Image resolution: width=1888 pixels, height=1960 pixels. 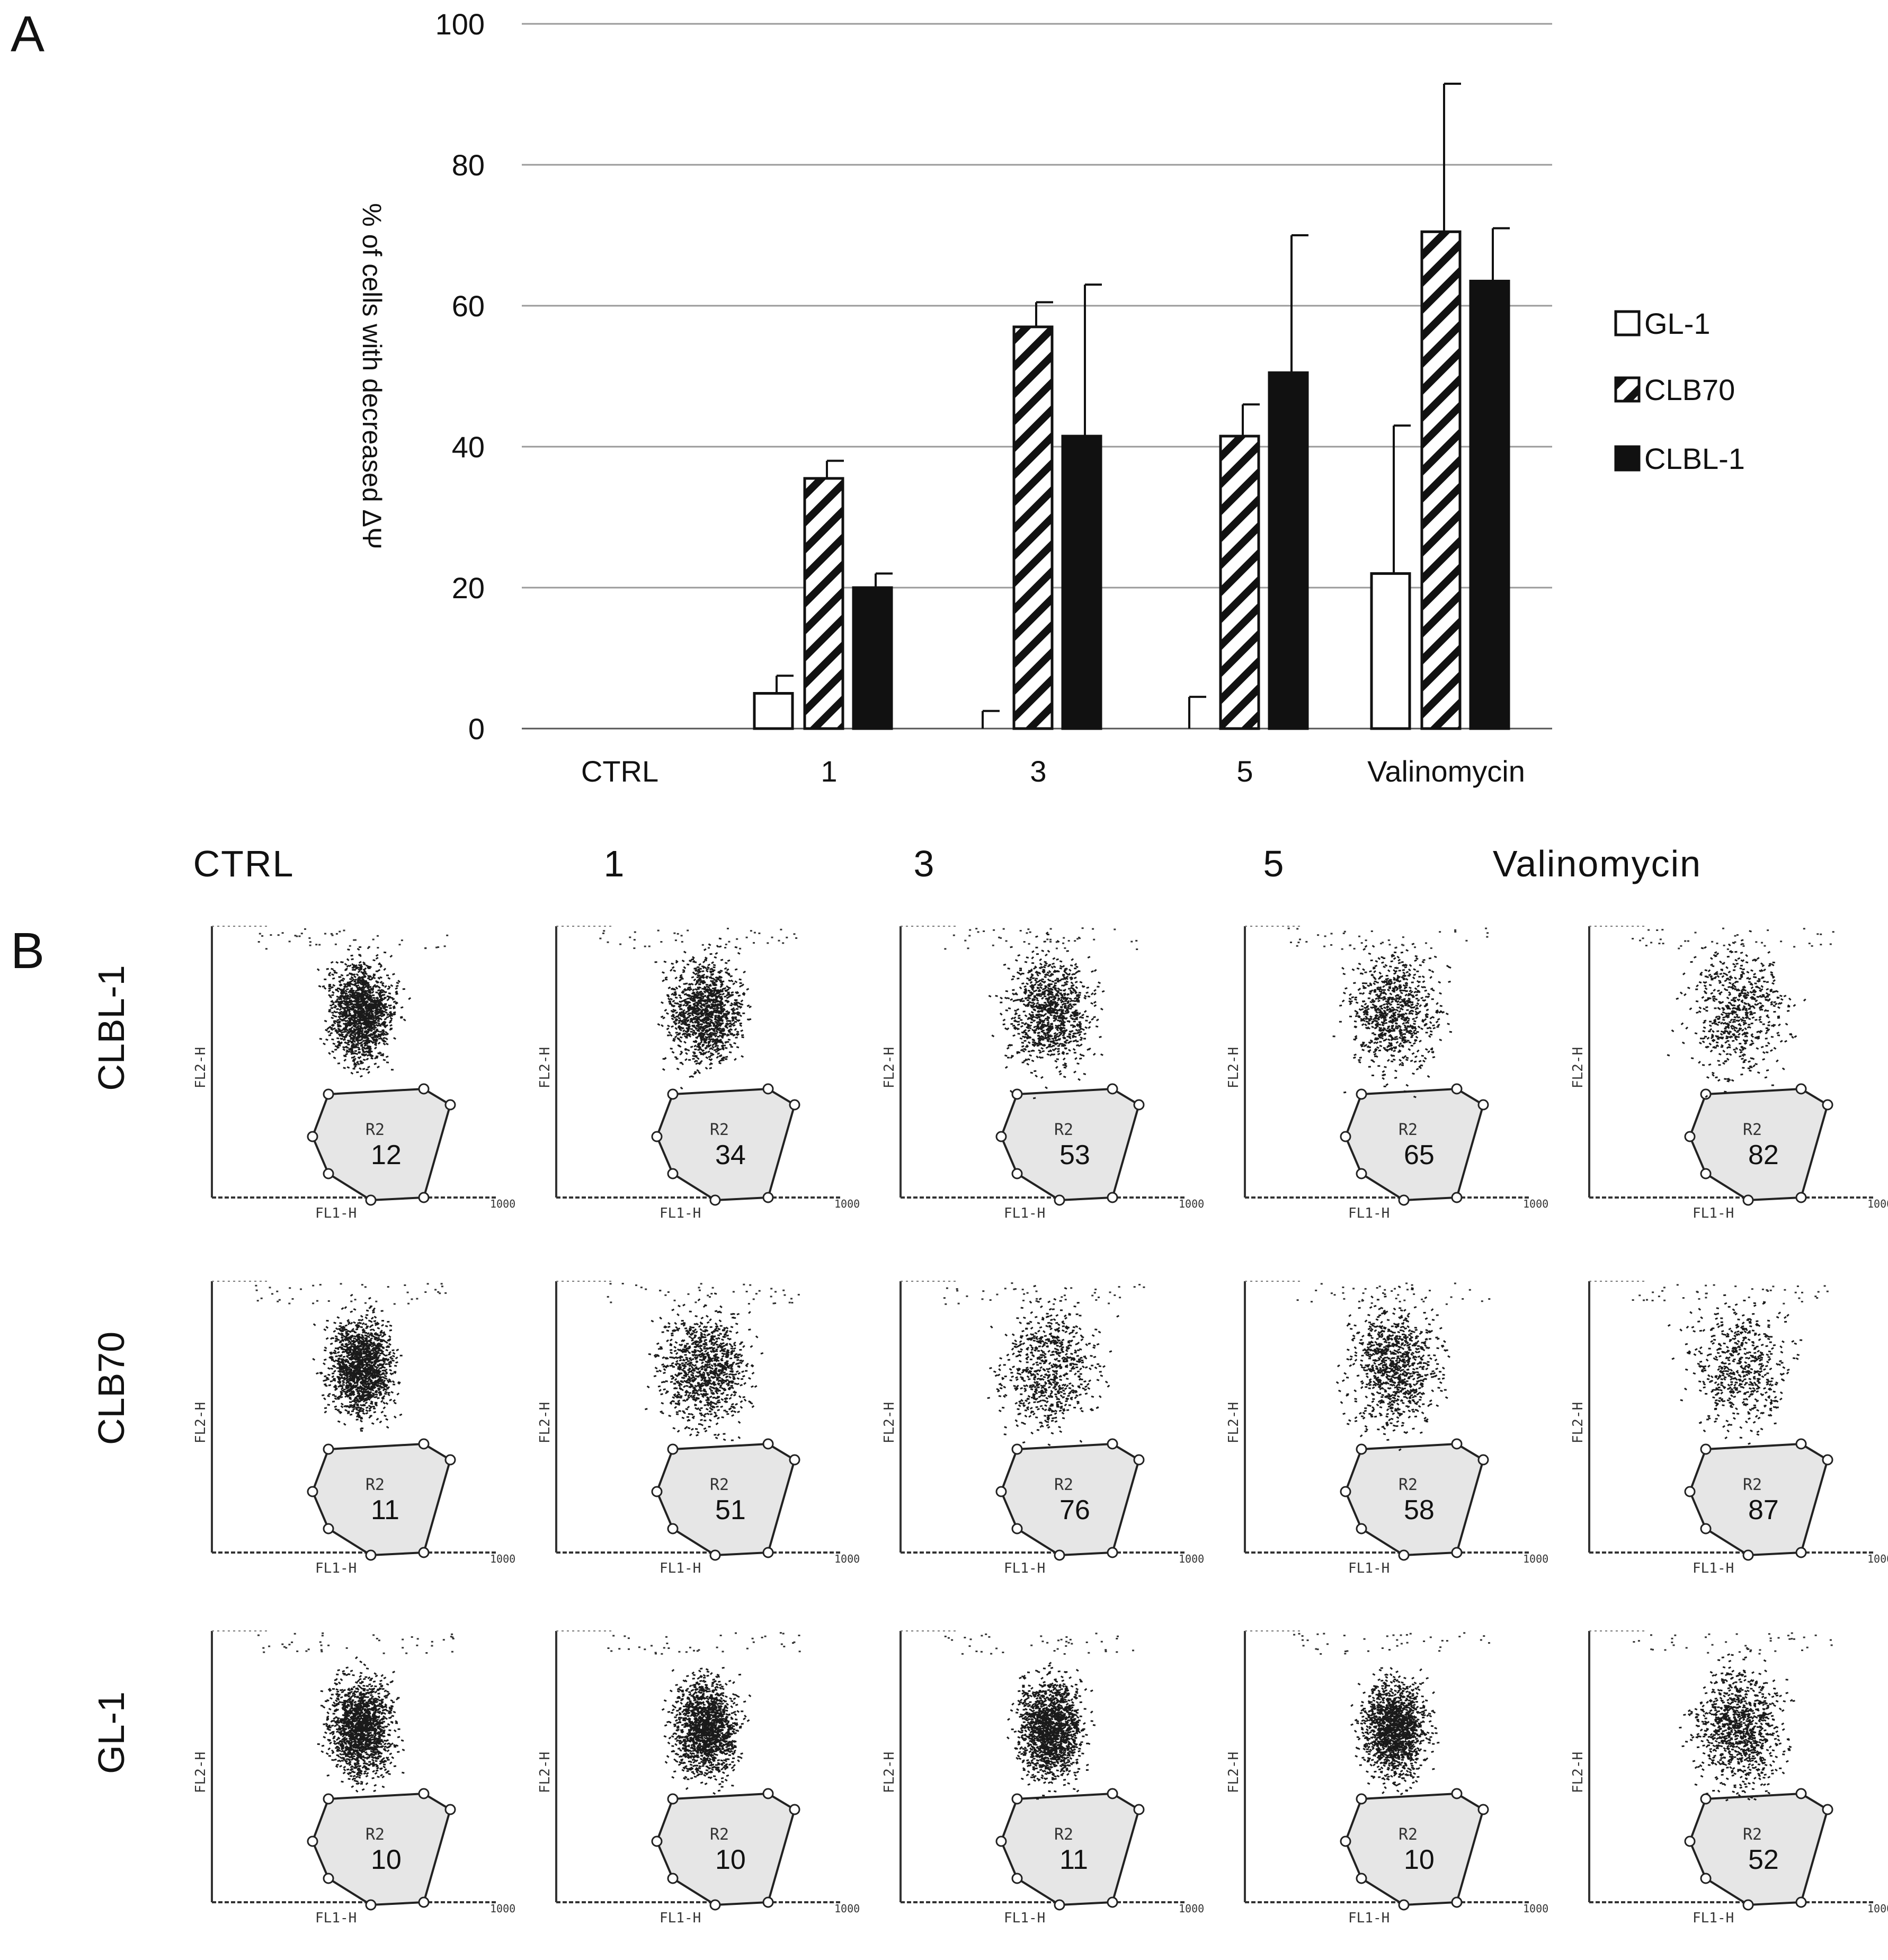 What do you see at coordinates (28, 34) in the screenshot?
I see `panel-a-label: A` at bounding box center [28, 34].